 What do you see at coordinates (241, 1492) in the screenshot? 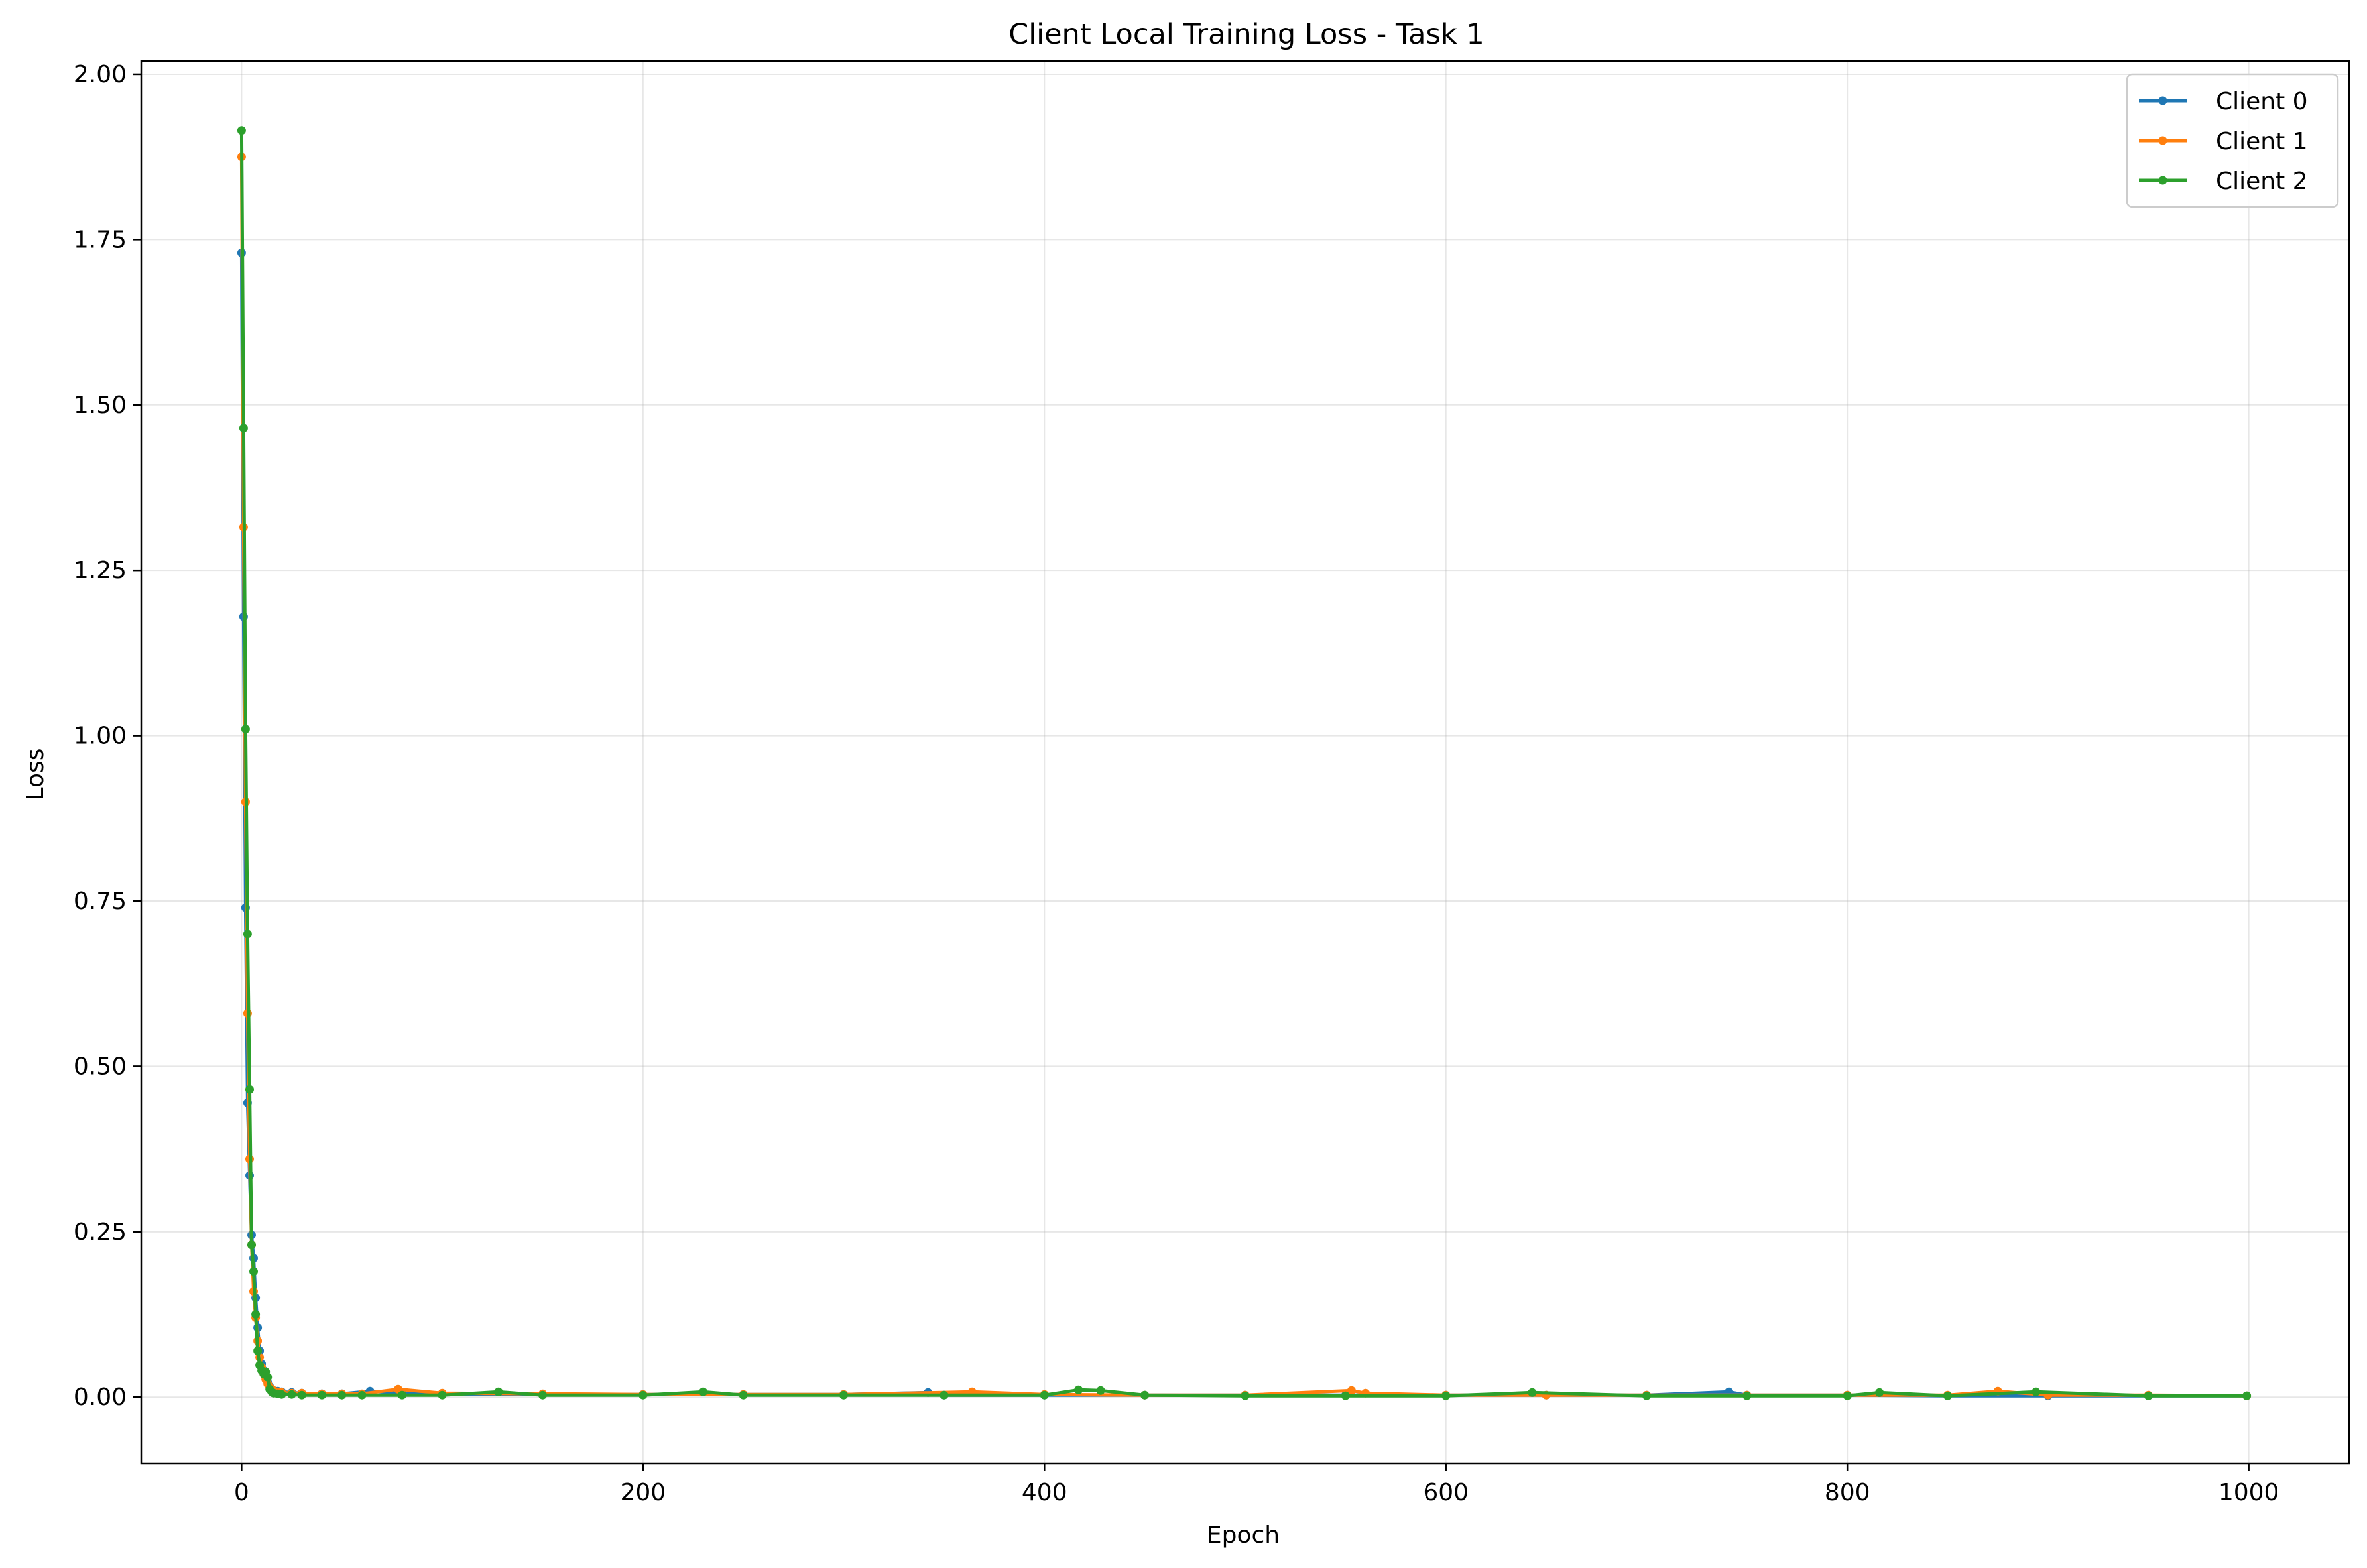
I see `x-tick-label: 0` at bounding box center [241, 1492].